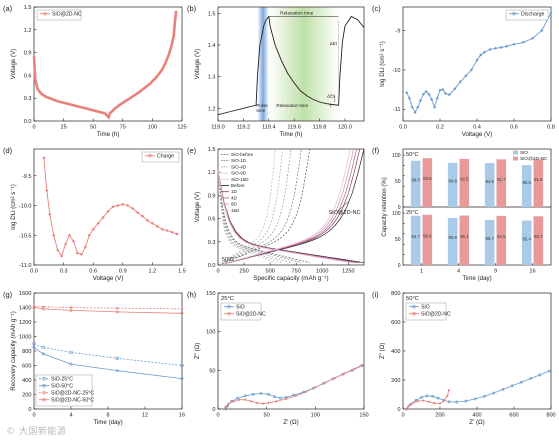  What do you see at coordinates (397, 110) in the screenshot?
I see `y-tick-label: -11` at bounding box center [397, 110].